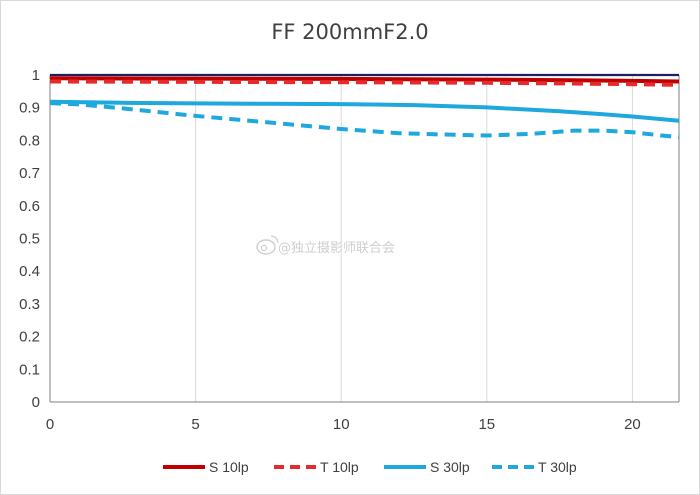 The image size is (700, 495). Describe the element at coordinates (336, 248) in the screenshot. I see `watermark-text: @独立摄影师联合会` at that location.